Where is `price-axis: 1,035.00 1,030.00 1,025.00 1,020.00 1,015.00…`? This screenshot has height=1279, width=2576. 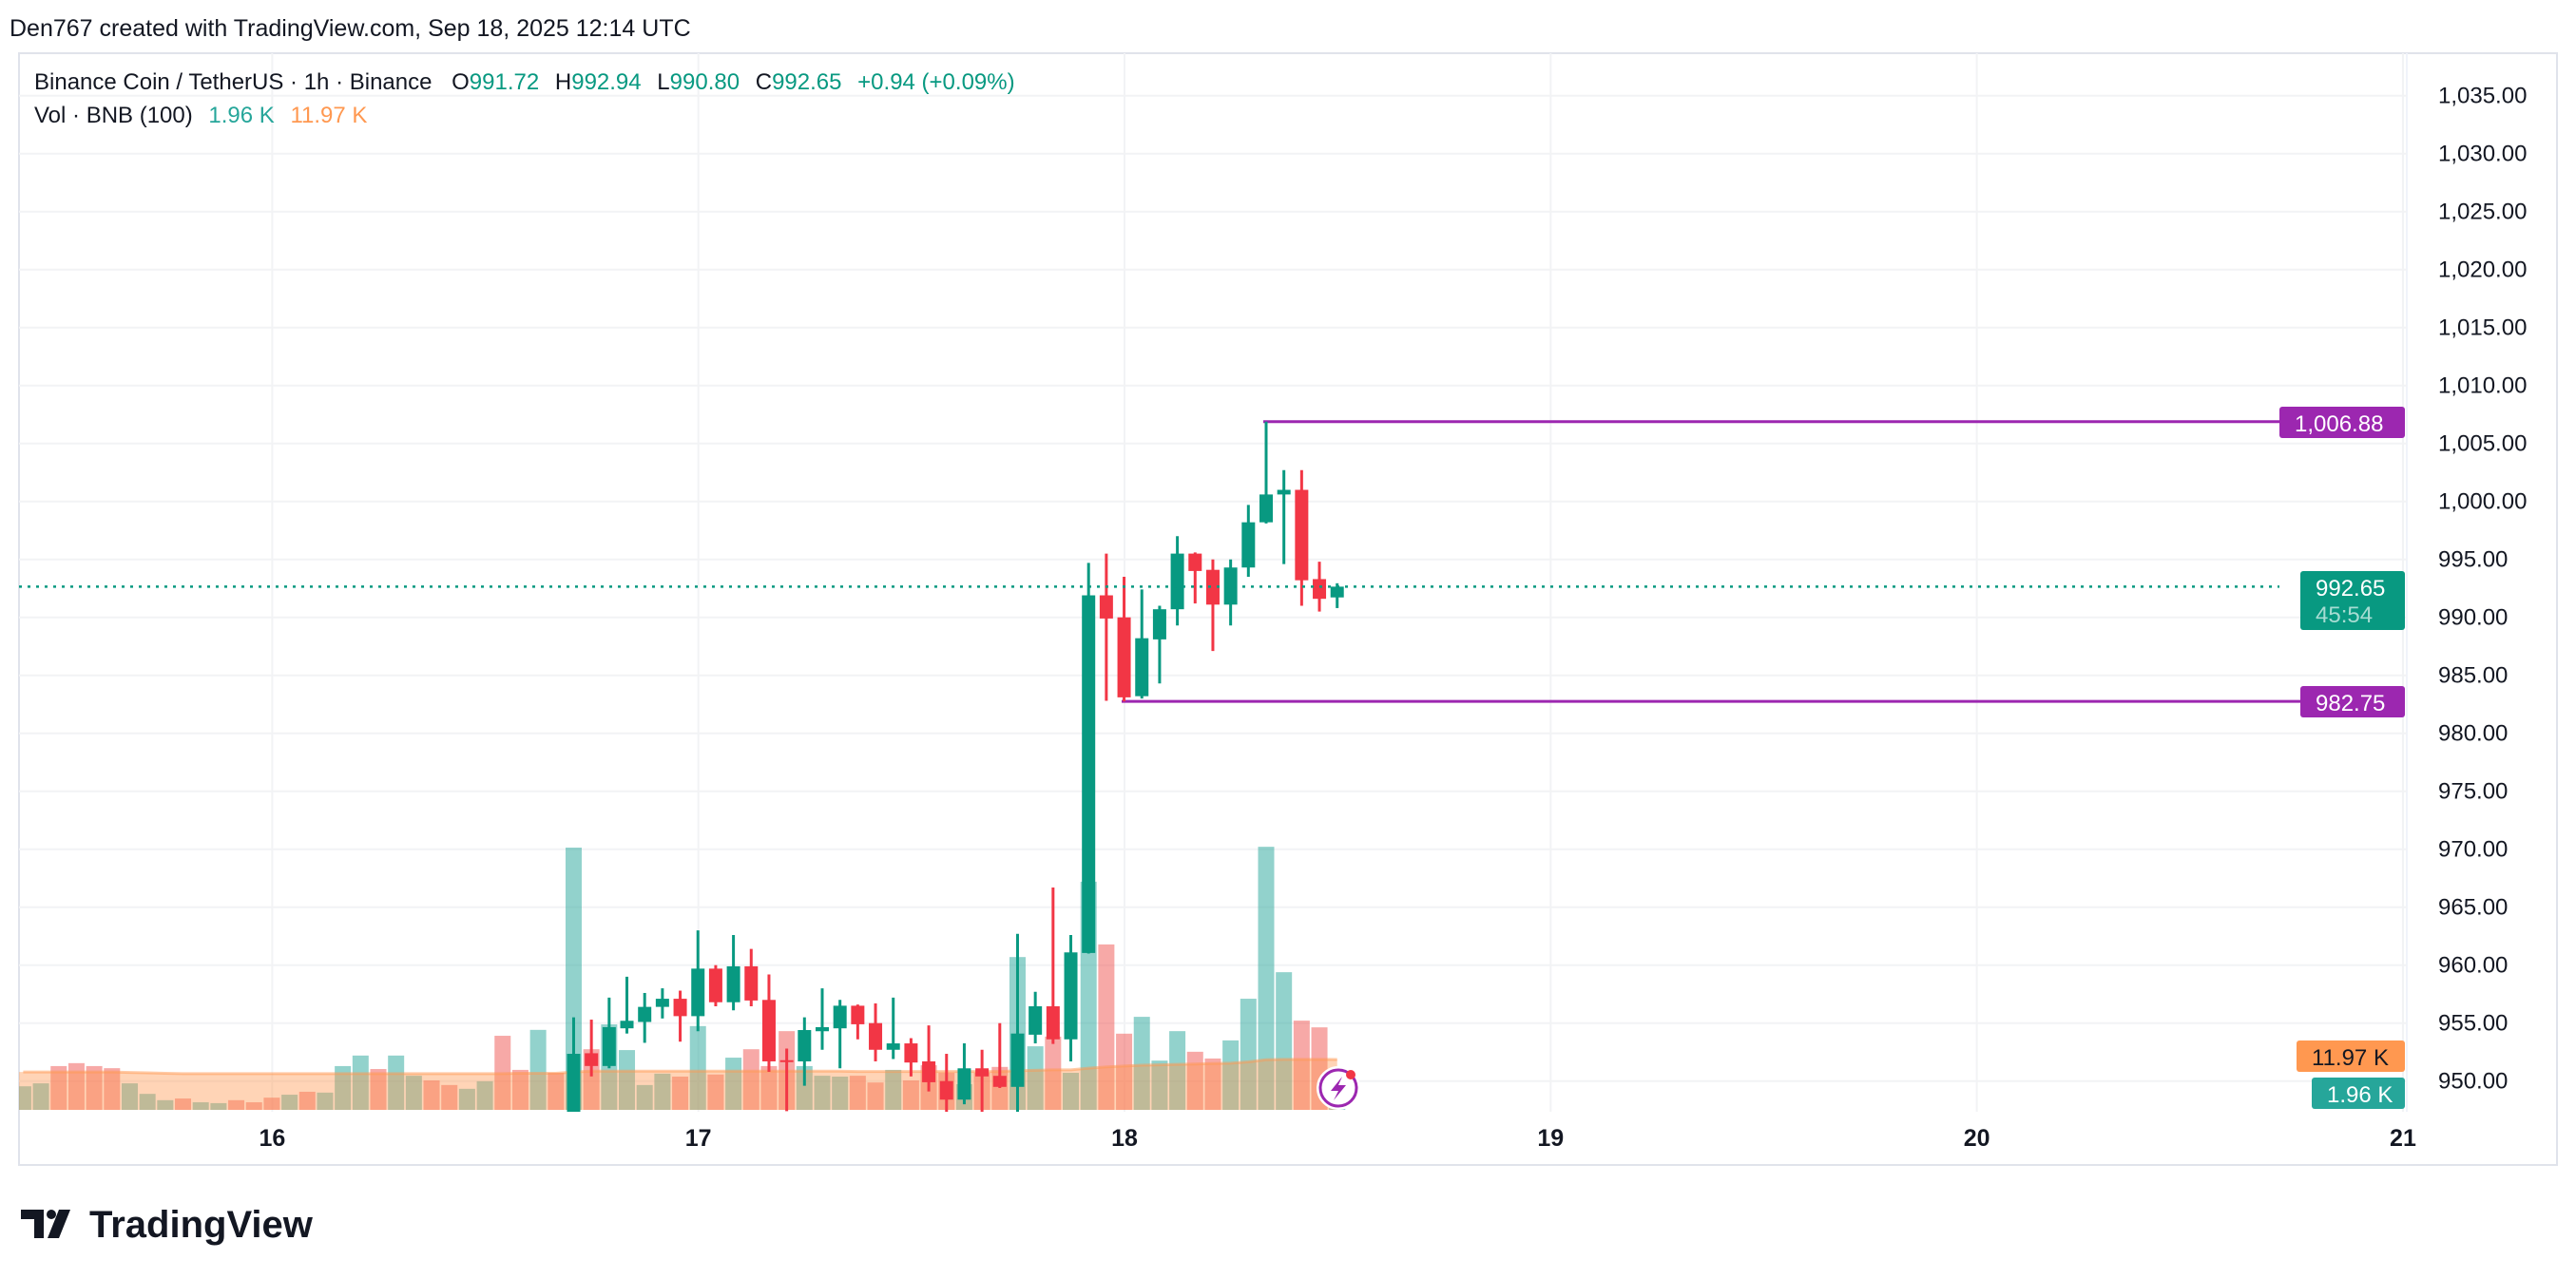 price-axis: 1,035.00 1,030.00 1,025.00 1,020.00 1,015.00… is located at coordinates (2482, 589).